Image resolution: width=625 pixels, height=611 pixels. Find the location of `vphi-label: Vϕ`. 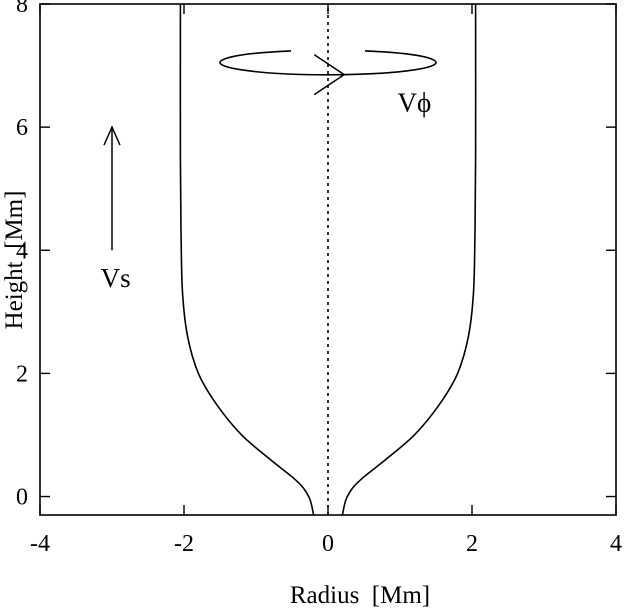

vphi-label: Vϕ is located at coordinates (415, 103).